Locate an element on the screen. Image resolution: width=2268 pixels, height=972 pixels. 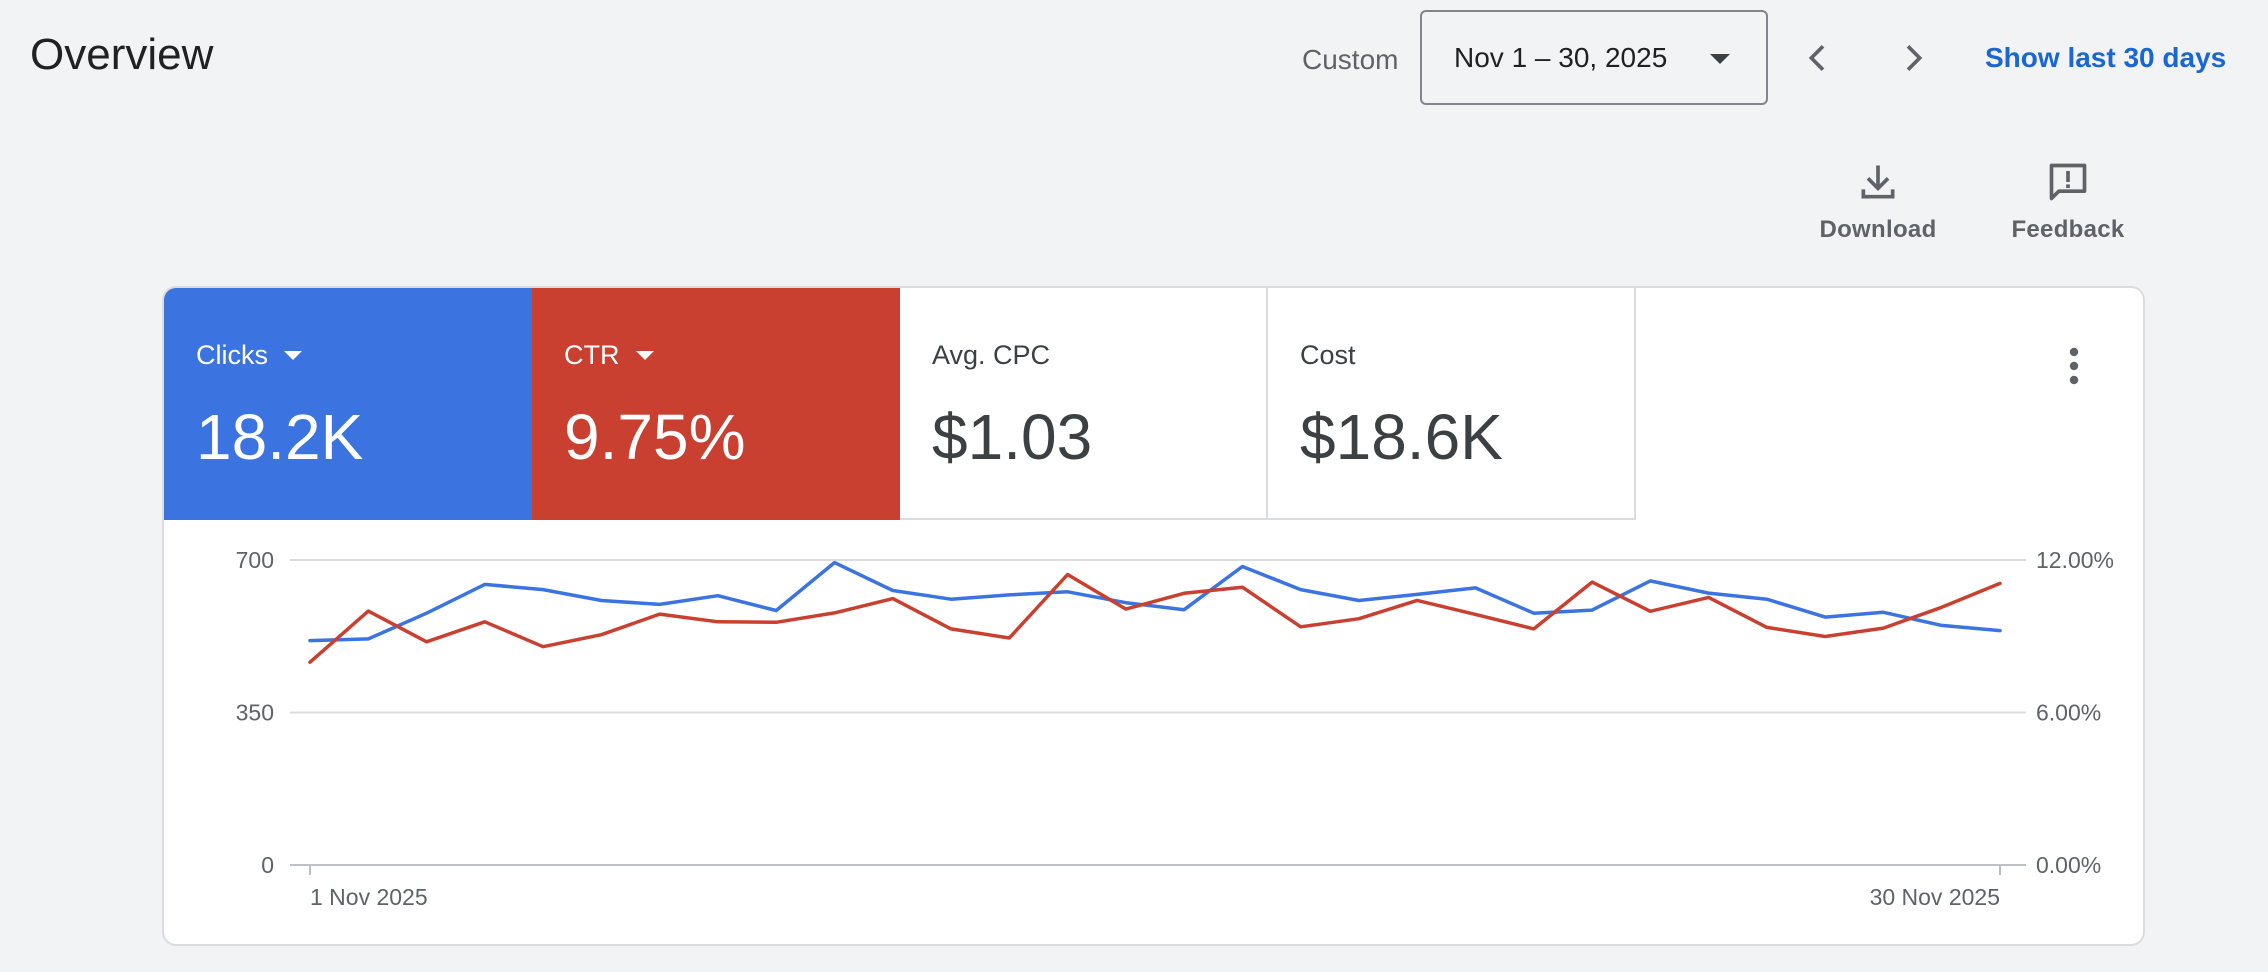
show-last-30-days-link: Show last 30 days is located at coordinates (2106, 57).